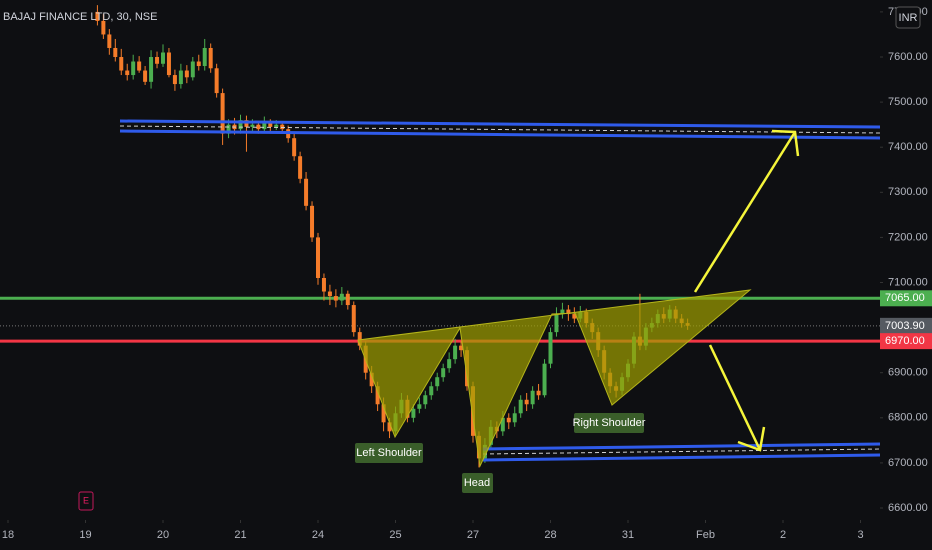  What do you see at coordinates (908, 463) in the screenshot?
I see `y-tick-label: 6700.00` at bounding box center [908, 463].